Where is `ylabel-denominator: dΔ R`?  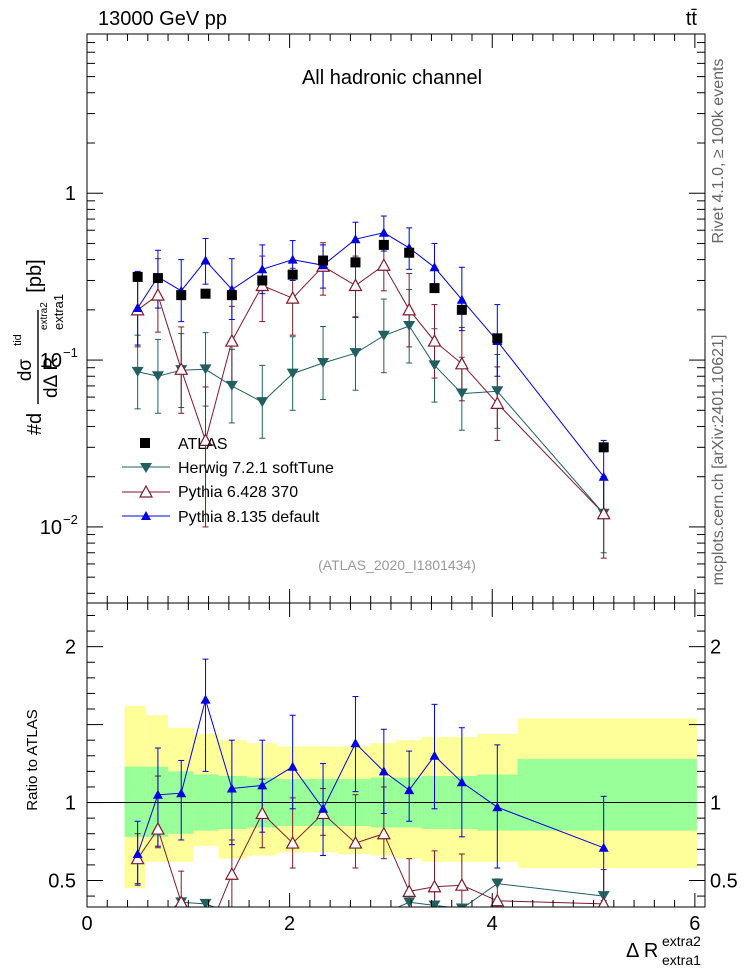 ylabel-denominator: dΔ R is located at coordinates (51, 377).